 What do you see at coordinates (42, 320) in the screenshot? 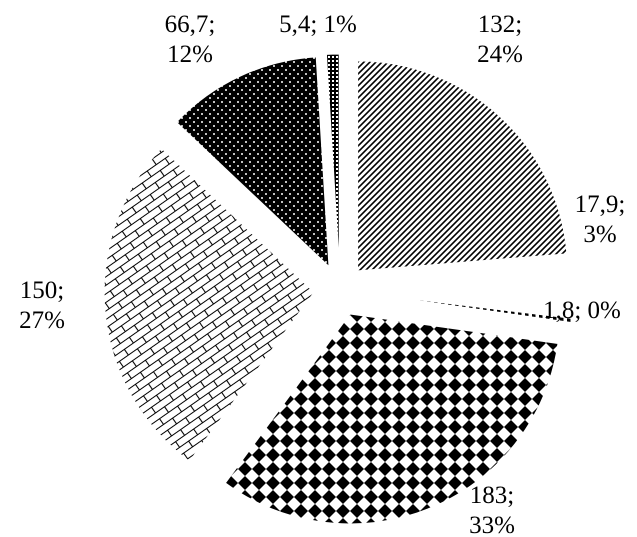
I see `slice-label-percent-4: 27%` at bounding box center [42, 320].